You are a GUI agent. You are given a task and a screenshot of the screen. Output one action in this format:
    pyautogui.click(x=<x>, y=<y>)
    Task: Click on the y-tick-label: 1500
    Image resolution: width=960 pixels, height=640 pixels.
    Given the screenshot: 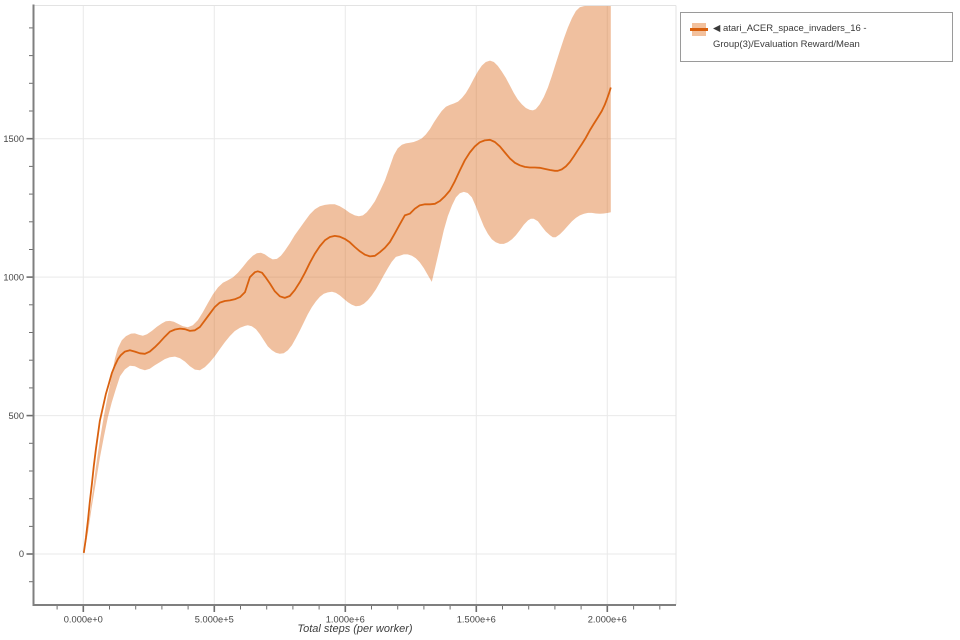 What is the action you would take?
    pyautogui.click(x=13, y=139)
    